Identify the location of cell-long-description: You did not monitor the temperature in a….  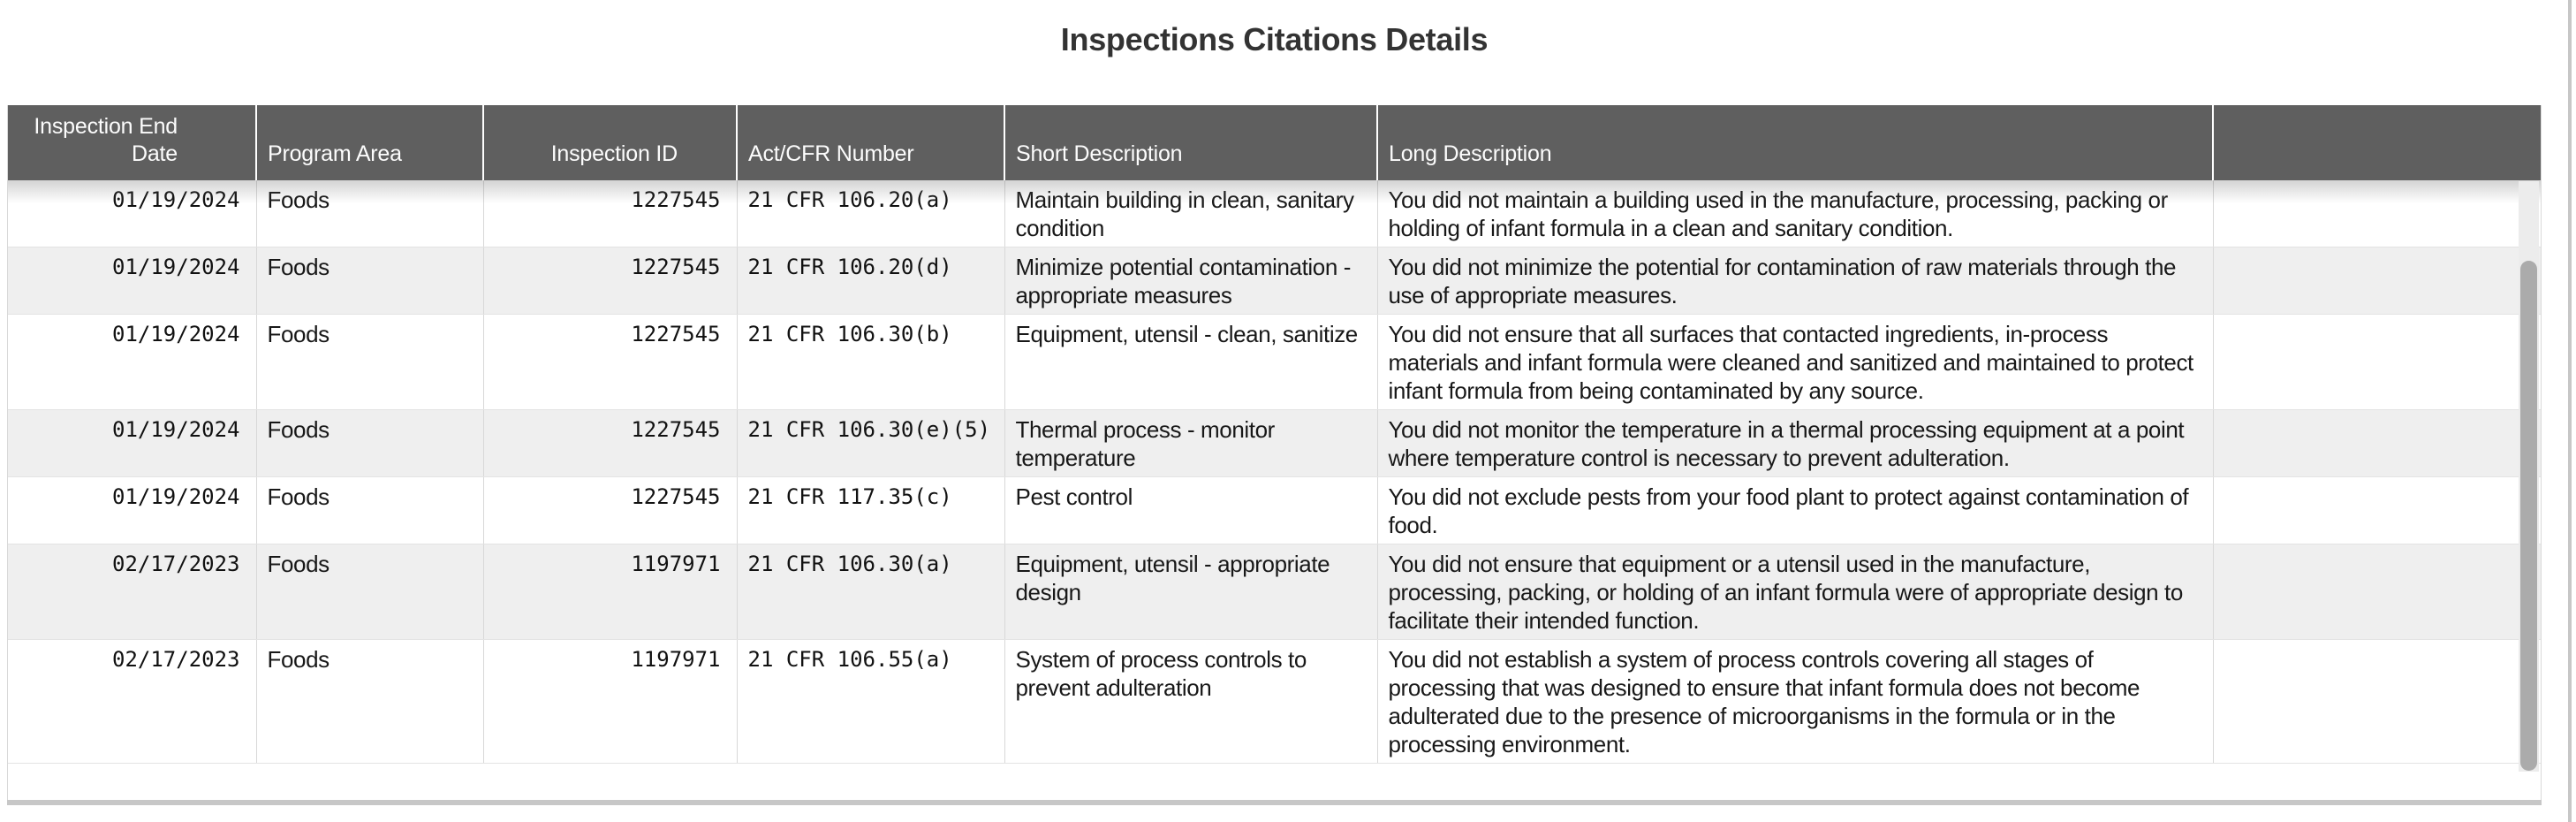
(1796, 443).